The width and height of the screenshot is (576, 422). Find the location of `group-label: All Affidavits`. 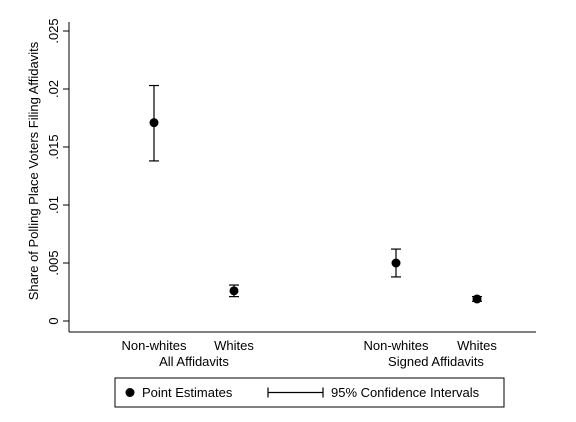

group-label: All Affidavits is located at coordinates (194, 361).